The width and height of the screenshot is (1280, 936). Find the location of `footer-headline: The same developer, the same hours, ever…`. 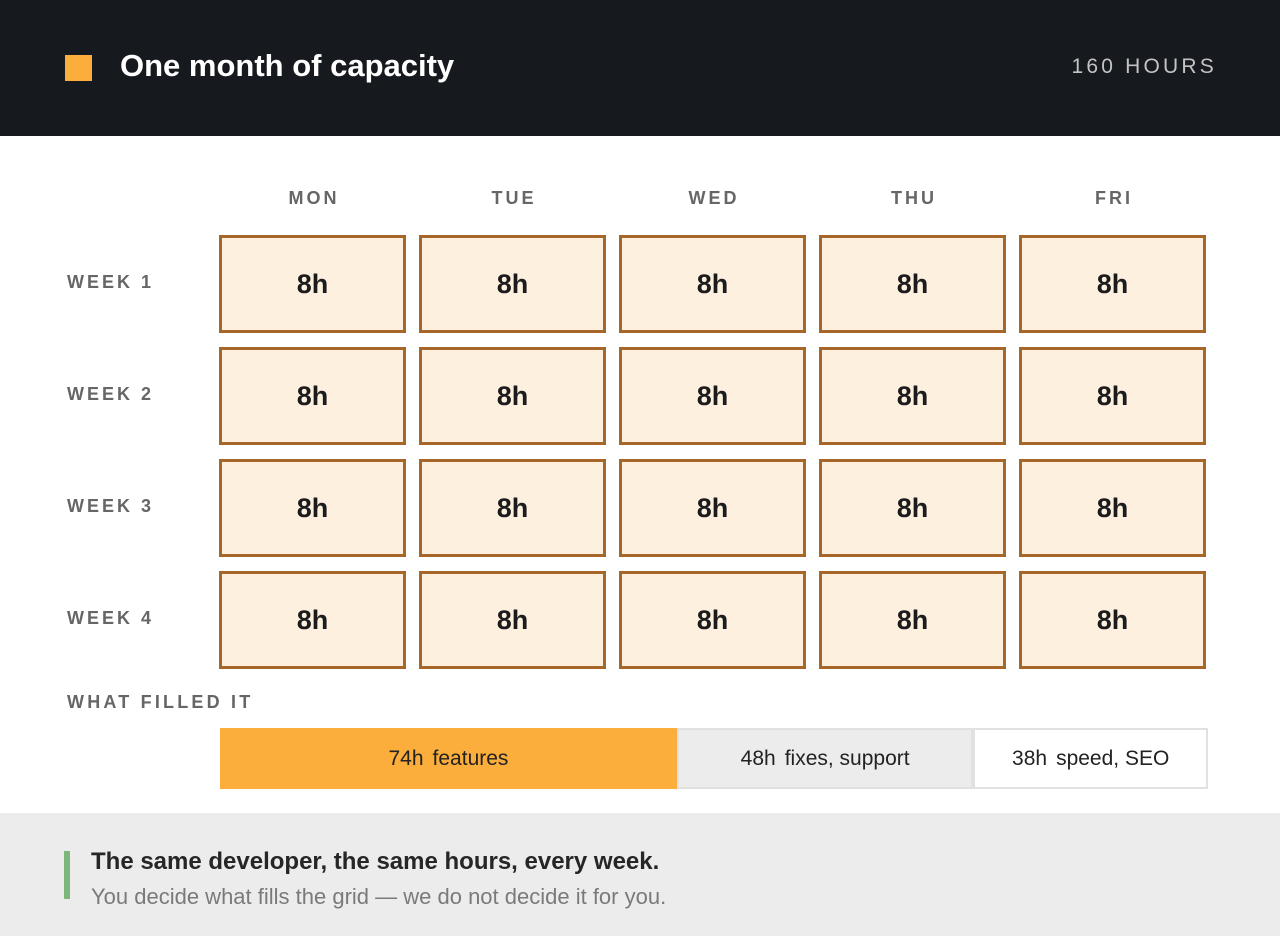

footer-headline: The same developer, the same hours, ever… is located at coordinates (375, 861).